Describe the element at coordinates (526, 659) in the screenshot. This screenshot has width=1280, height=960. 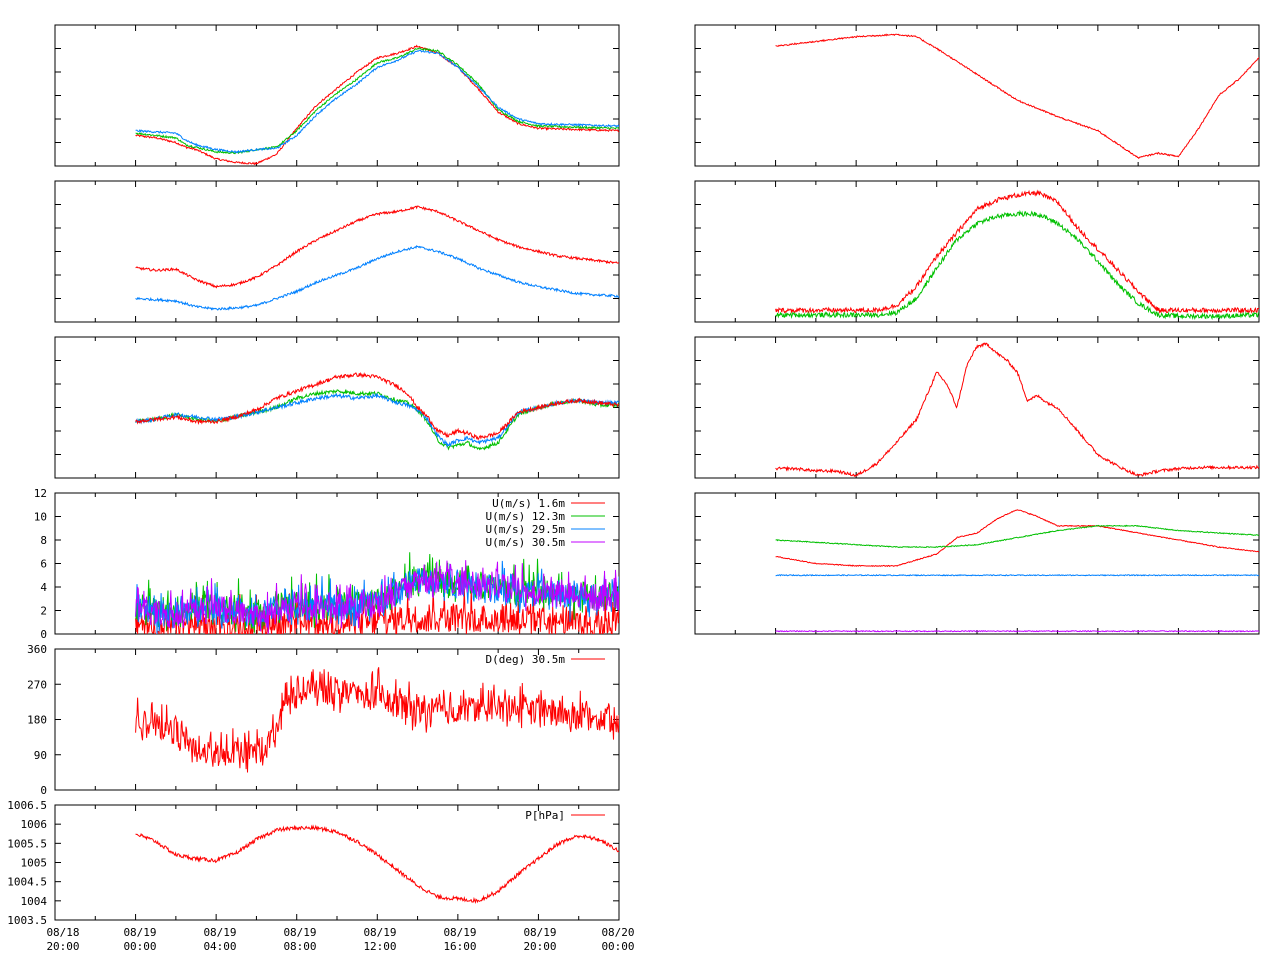
I see `legend-label: D(deg) 30.5m` at that location.